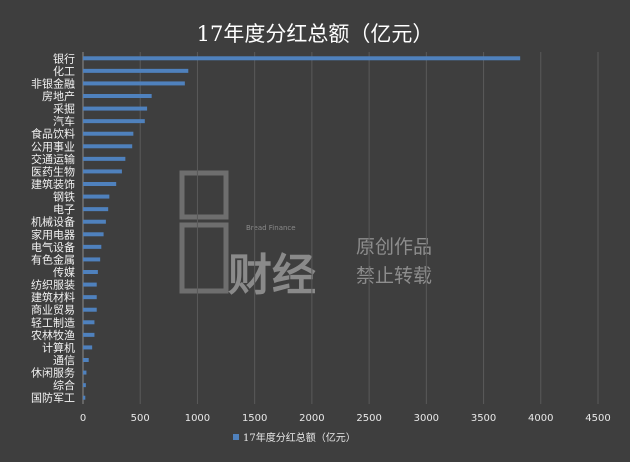 The height and width of the screenshot is (462, 630). I want to click on category-label: 家用电器, so click(53, 234).